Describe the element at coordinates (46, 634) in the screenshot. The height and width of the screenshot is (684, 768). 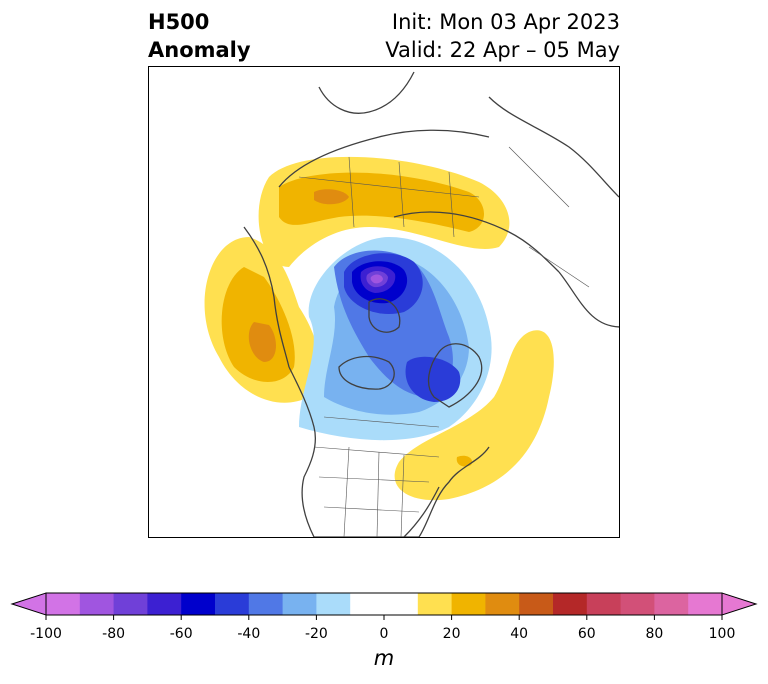
I see `colorbar-tick-label: -100` at that location.